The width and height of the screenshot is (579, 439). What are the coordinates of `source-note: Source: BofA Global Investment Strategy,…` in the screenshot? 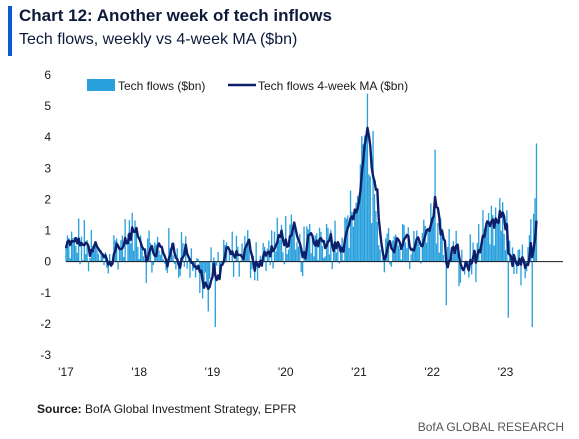 It's located at (166, 409).